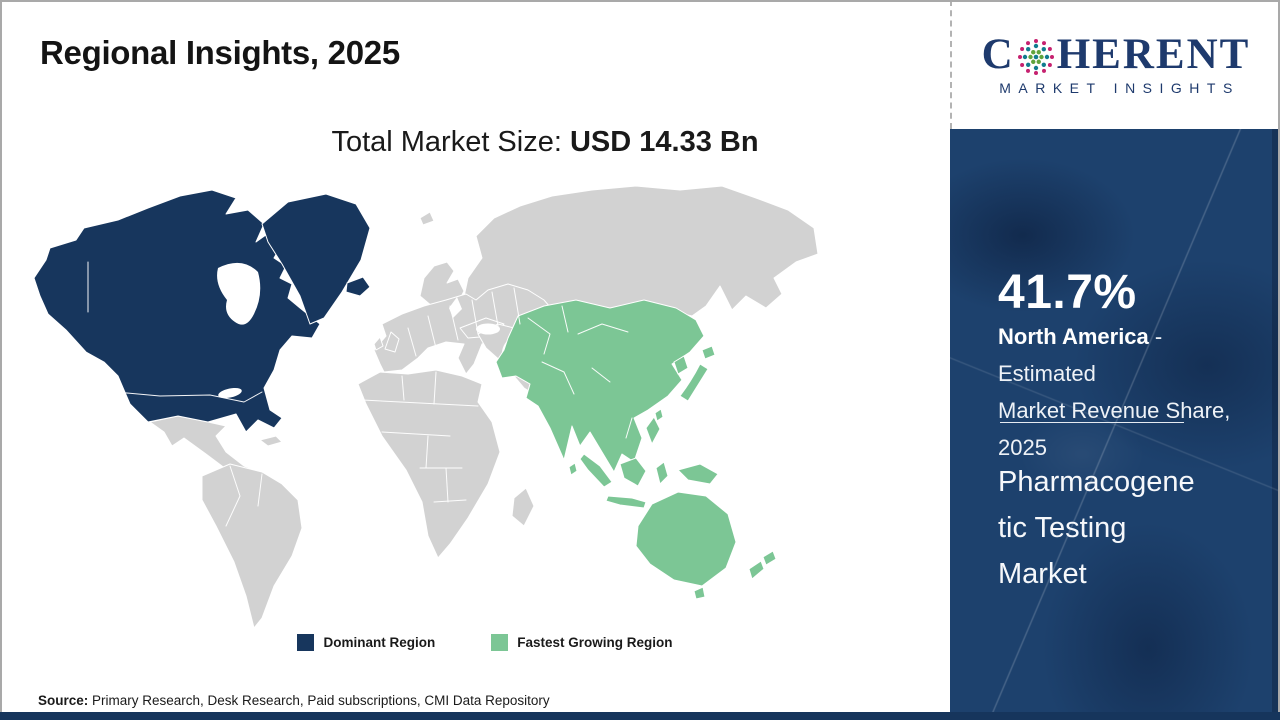 The image size is (1280, 720). What do you see at coordinates (595, 642) in the screenshot?
I see `legend-label-fastest-growing: Fastest Growing Region` at bounding box center [595, 642].